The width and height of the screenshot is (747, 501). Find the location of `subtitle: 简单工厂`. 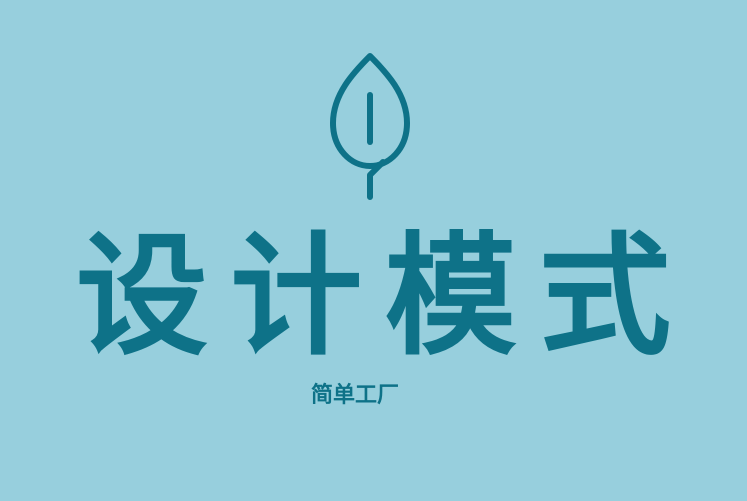

subtitle: 简单工厂 is located at coordinates (355, 395).